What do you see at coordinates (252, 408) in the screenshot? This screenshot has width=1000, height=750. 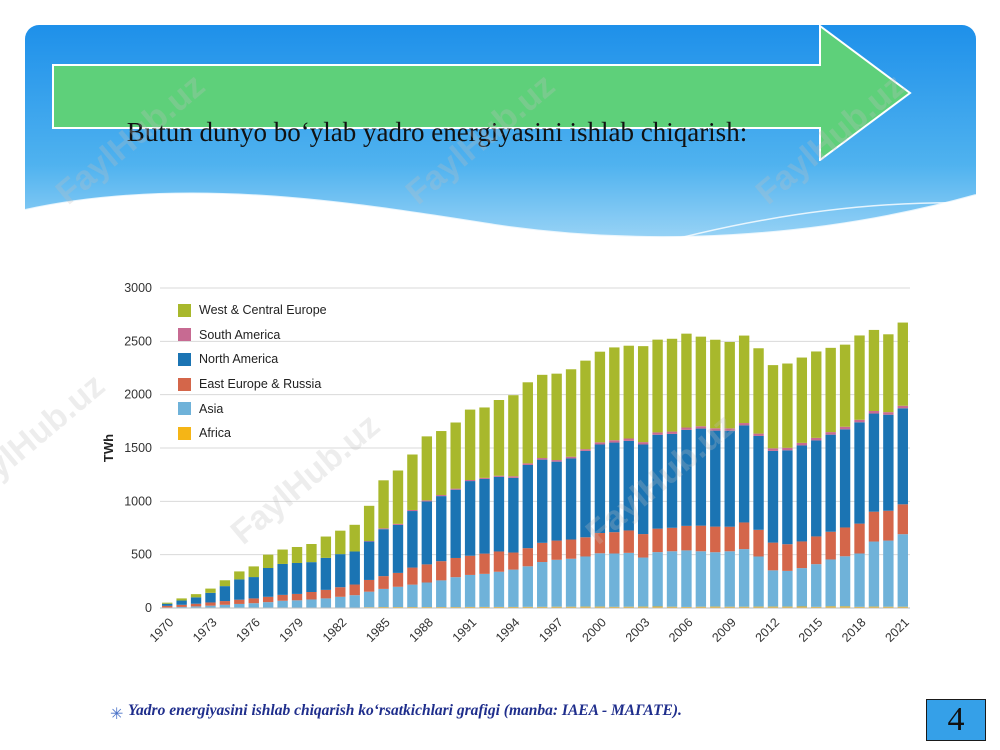 I see `legend-item: Asia` at bounding box center [252, 408].